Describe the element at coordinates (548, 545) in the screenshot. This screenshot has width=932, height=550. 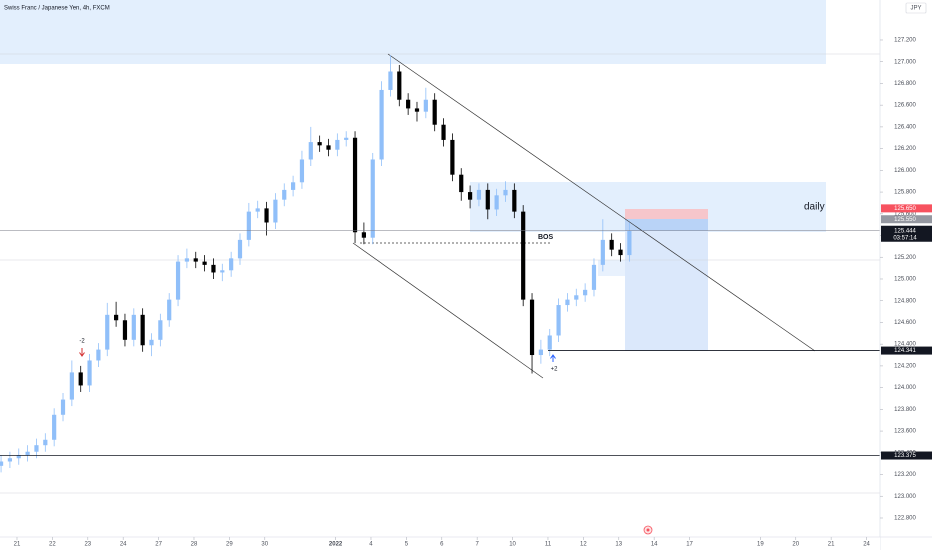
I see `x-tick-label: 11` at that location.